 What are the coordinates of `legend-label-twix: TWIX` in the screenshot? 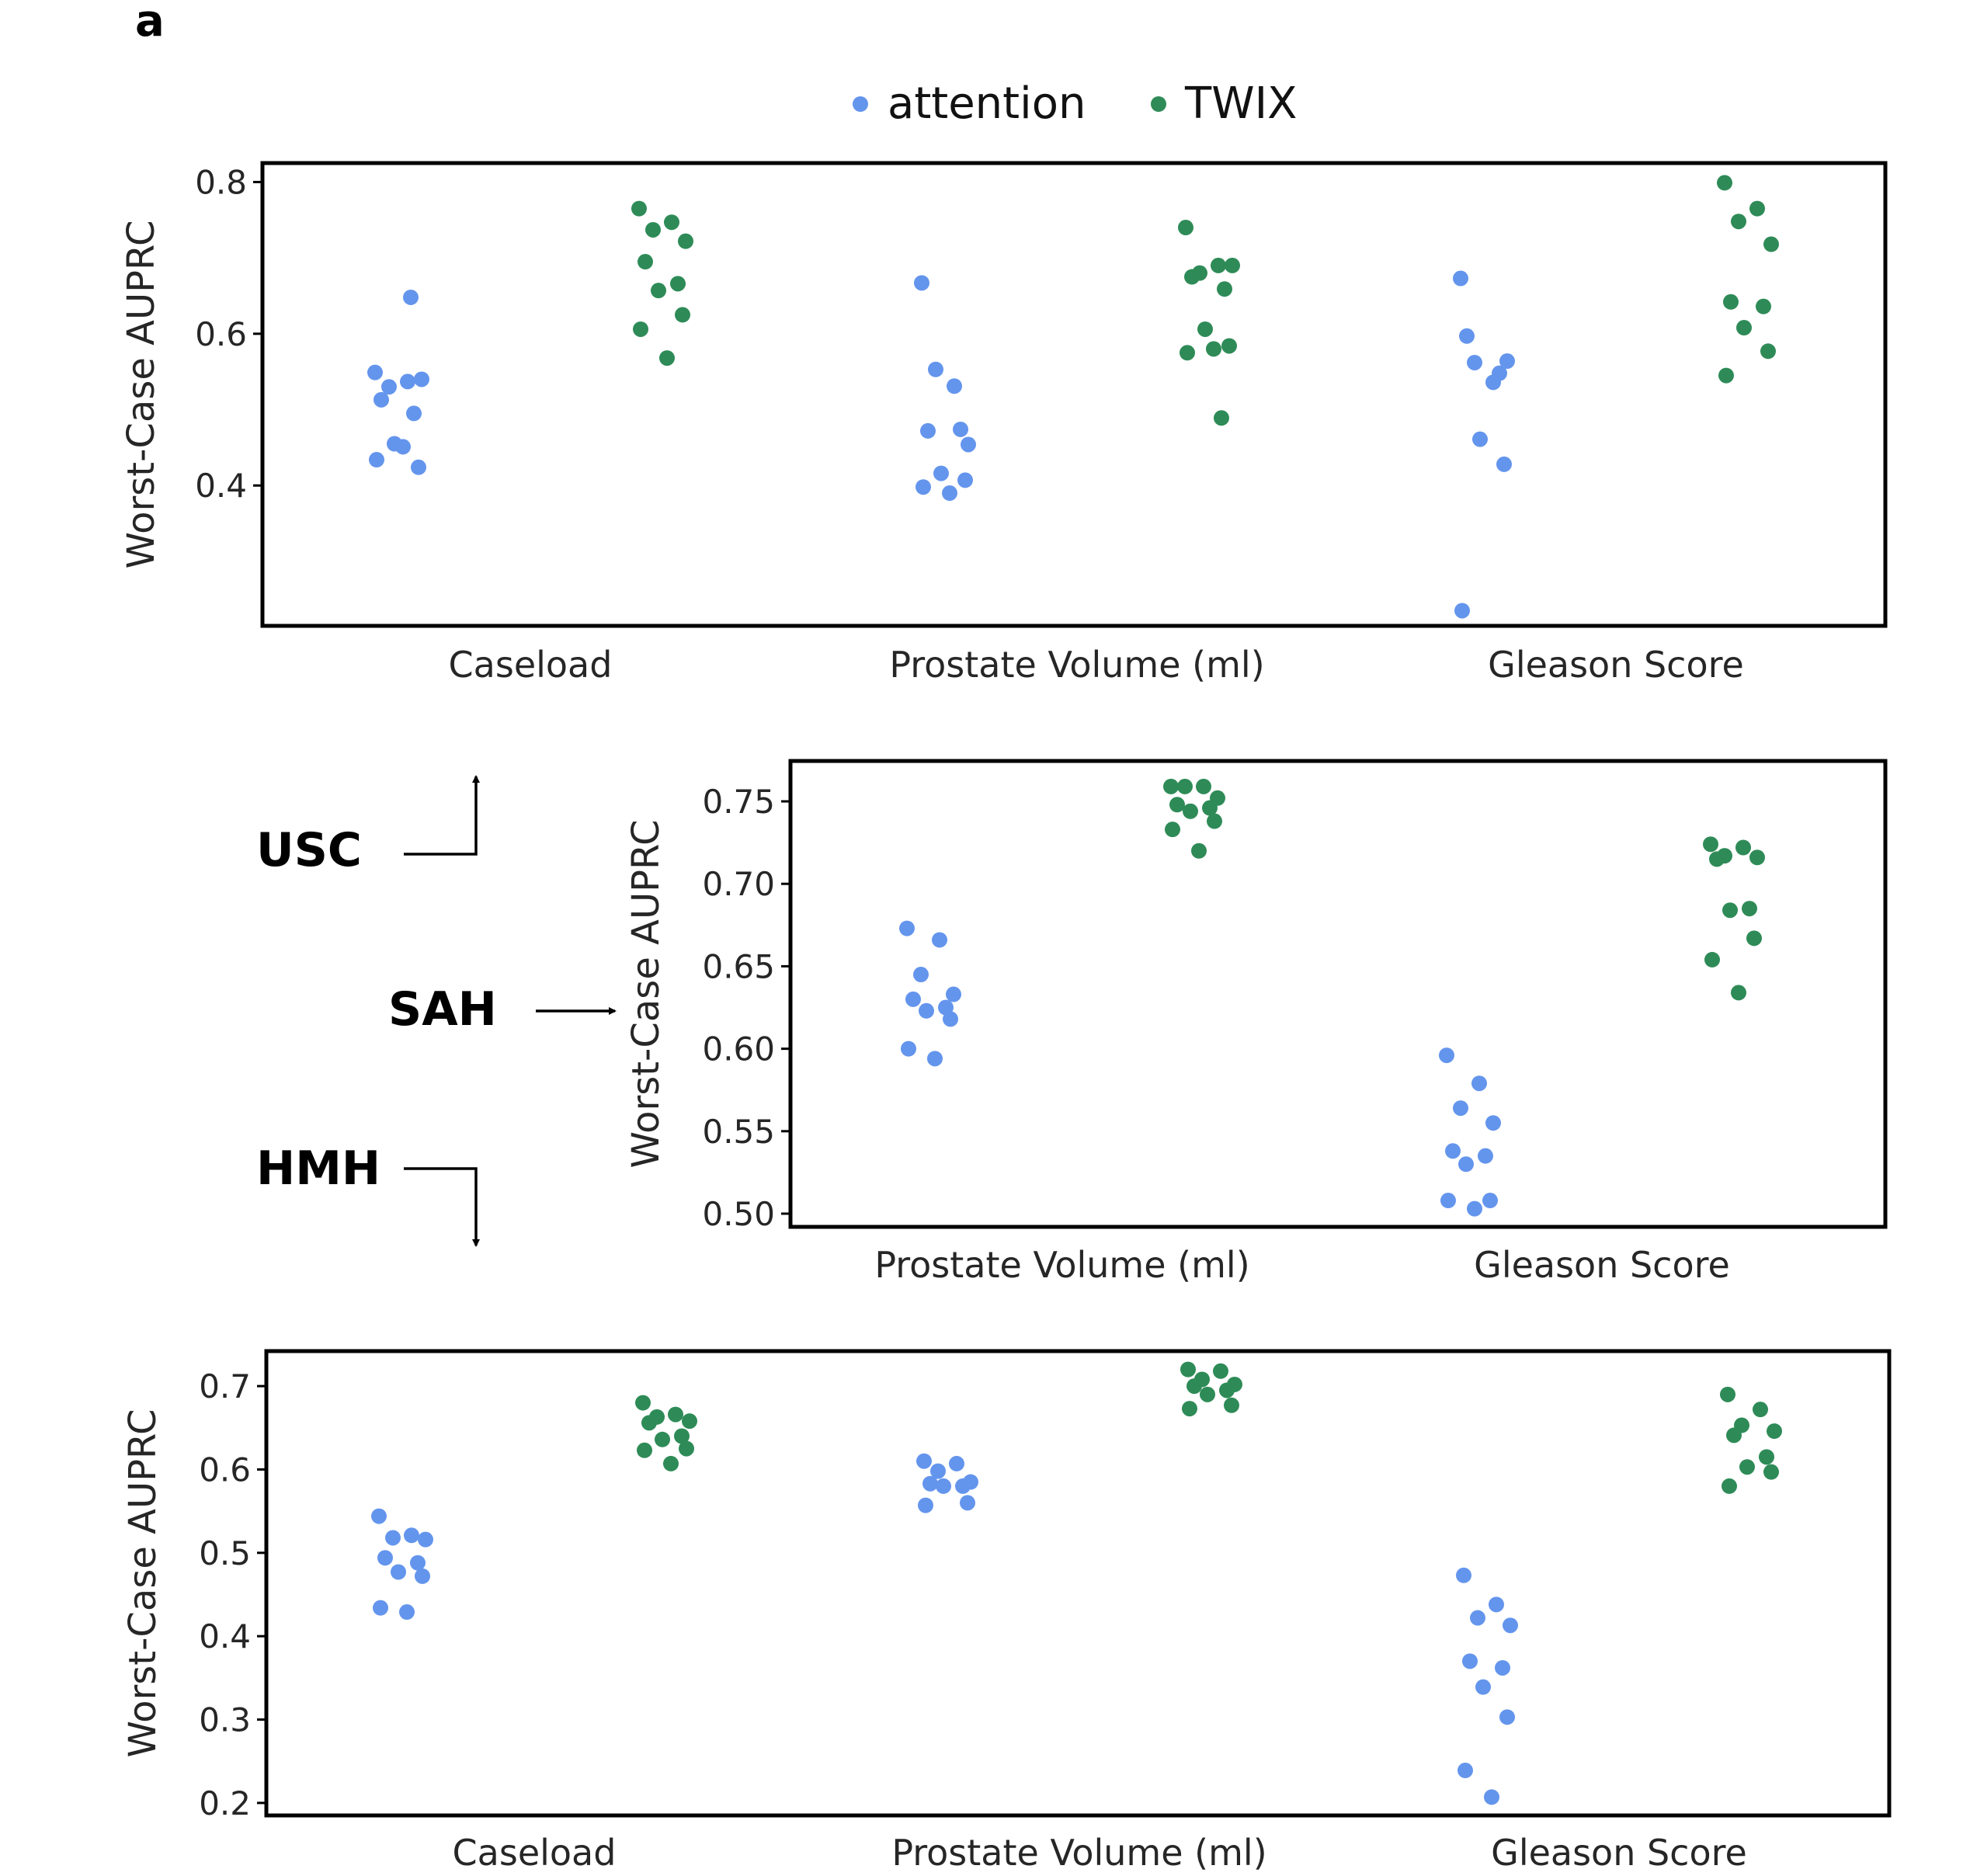 It's located at (1240, 104).